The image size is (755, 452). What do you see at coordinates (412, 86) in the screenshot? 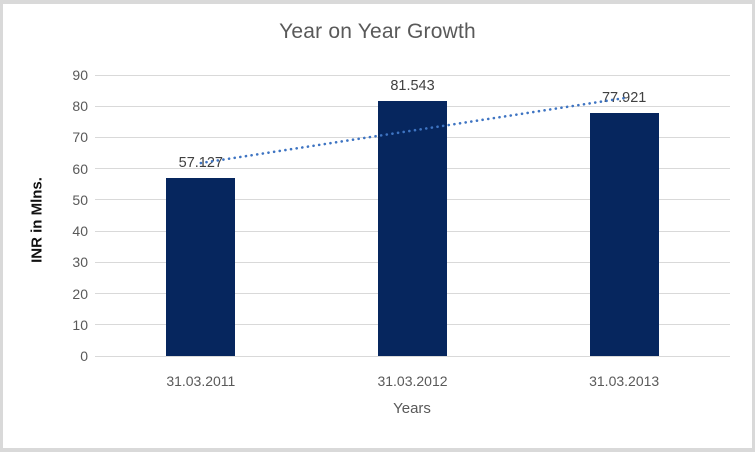
I see `data-label: 81.543` at bounding box center [412, 86].